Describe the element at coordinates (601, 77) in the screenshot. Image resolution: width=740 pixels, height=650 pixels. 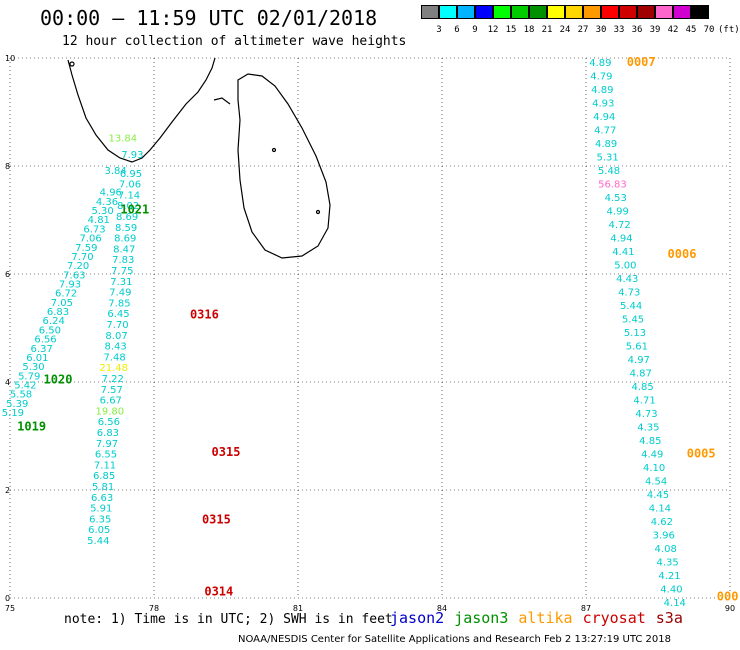
I see `wave-height-value: 4.79` at that location.